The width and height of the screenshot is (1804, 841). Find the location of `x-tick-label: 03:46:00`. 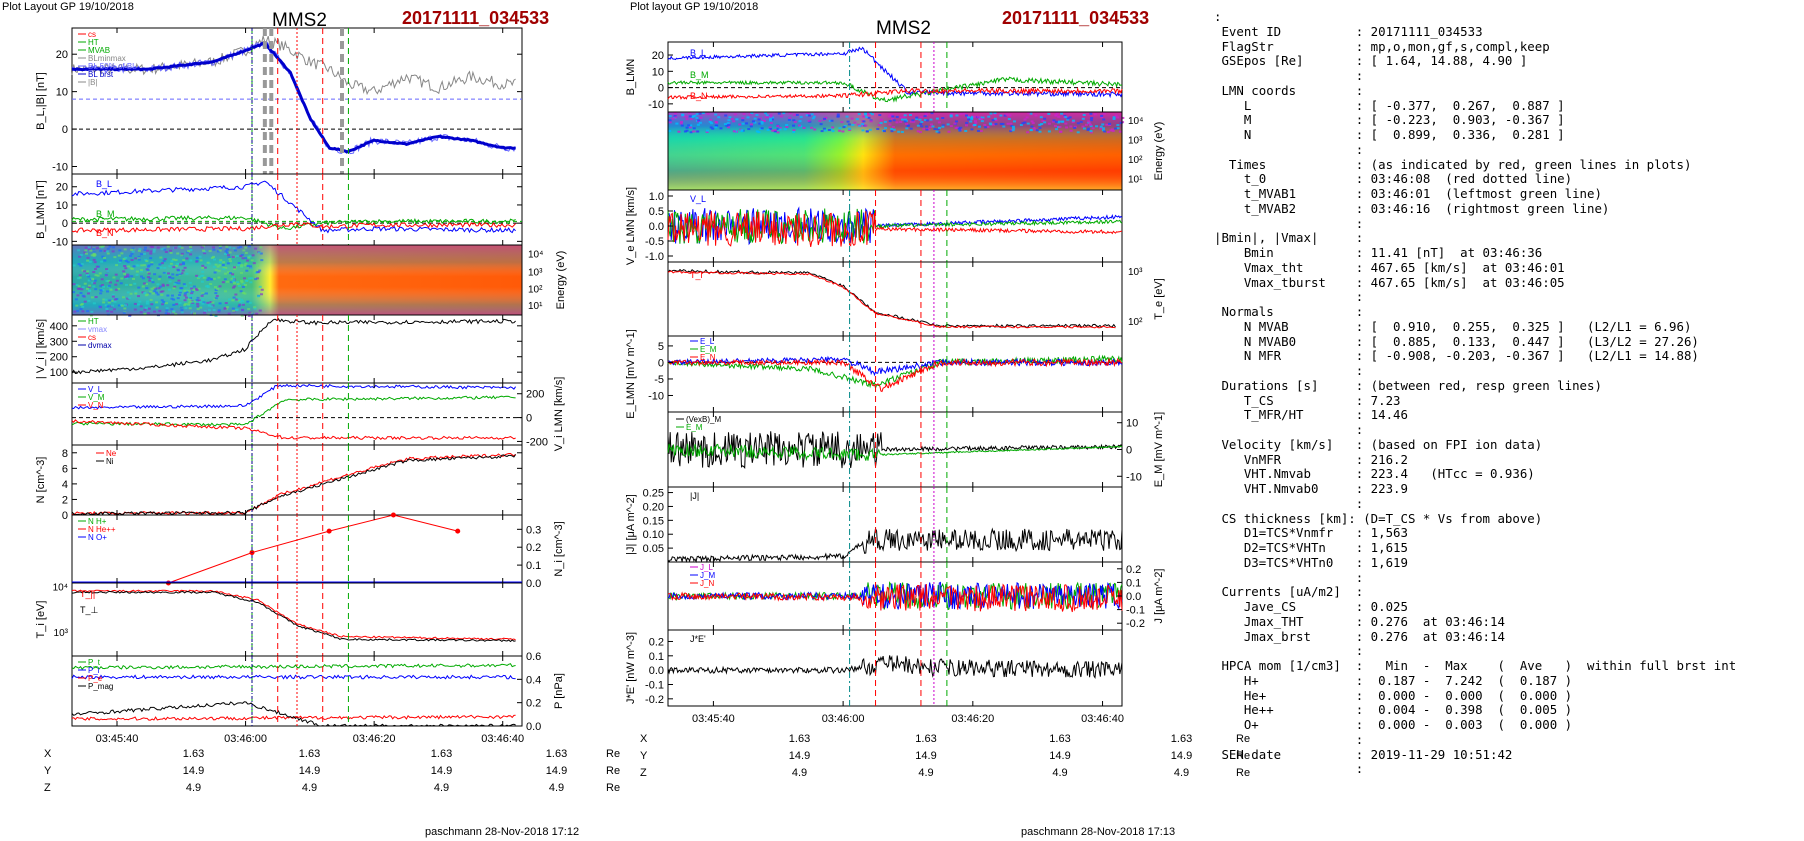

x-tick-label: 03:46:00 is located at coordinates (843, 719).